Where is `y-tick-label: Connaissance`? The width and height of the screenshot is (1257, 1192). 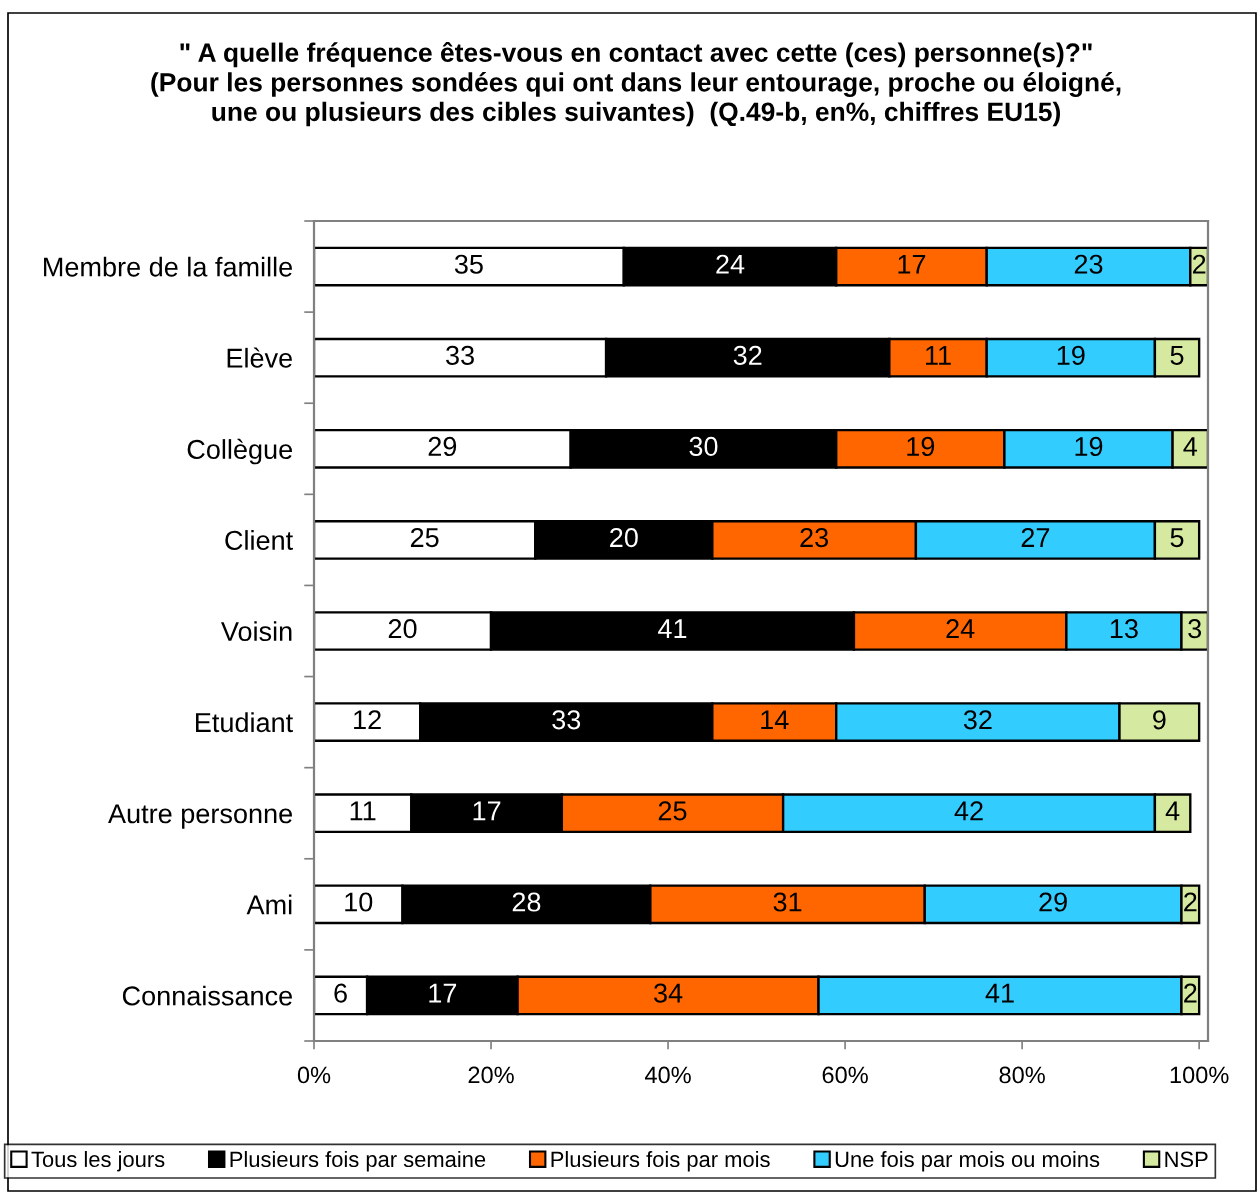
y-tick-label: Connaissance is located at coordinates (207, 995).